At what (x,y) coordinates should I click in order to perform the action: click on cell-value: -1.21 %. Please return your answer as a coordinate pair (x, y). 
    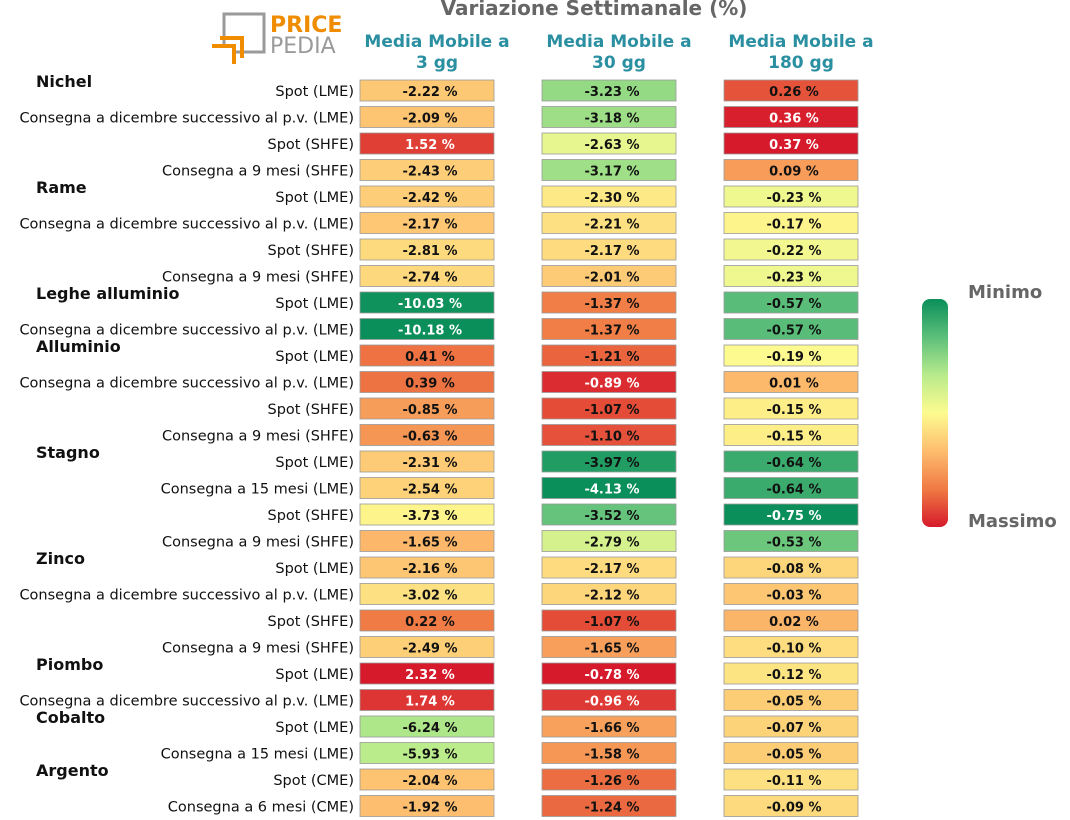
    Looking at the image, I should click on (611, 357).